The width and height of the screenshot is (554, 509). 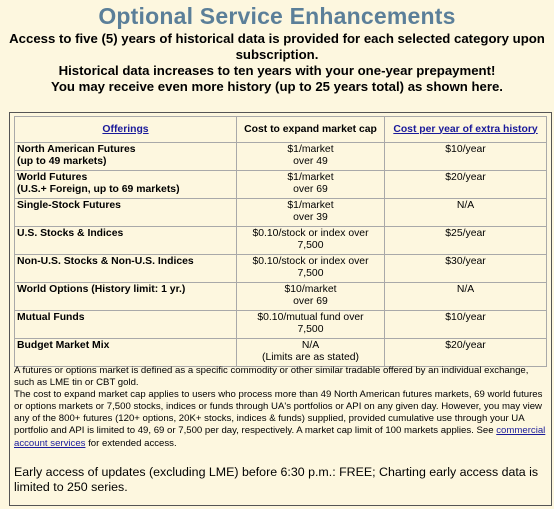 I want to click on history-cost-link: Cost per year of extra history, so click(x=465, y=129).